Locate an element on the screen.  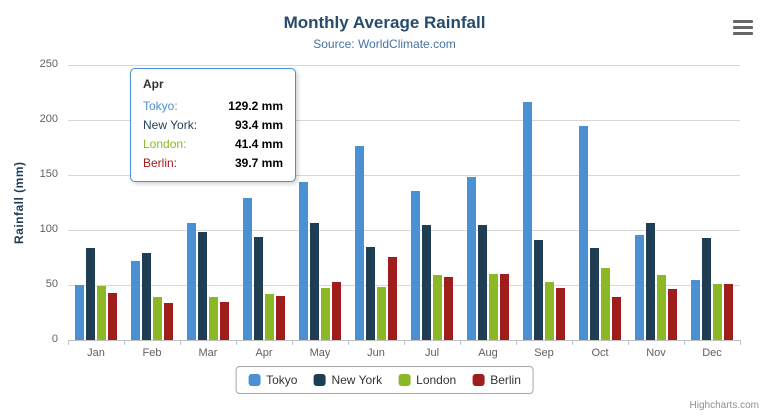
bar-berlin-jan is located at coordinates (112, 316).